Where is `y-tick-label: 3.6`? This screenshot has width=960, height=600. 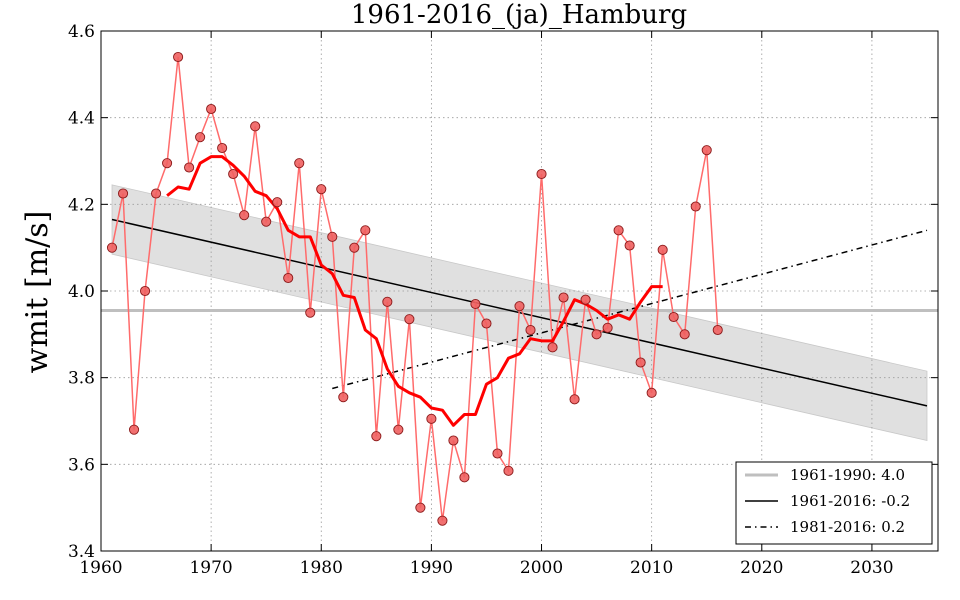 y-tick-label: 3.6 is located at coordinates (81, 465).